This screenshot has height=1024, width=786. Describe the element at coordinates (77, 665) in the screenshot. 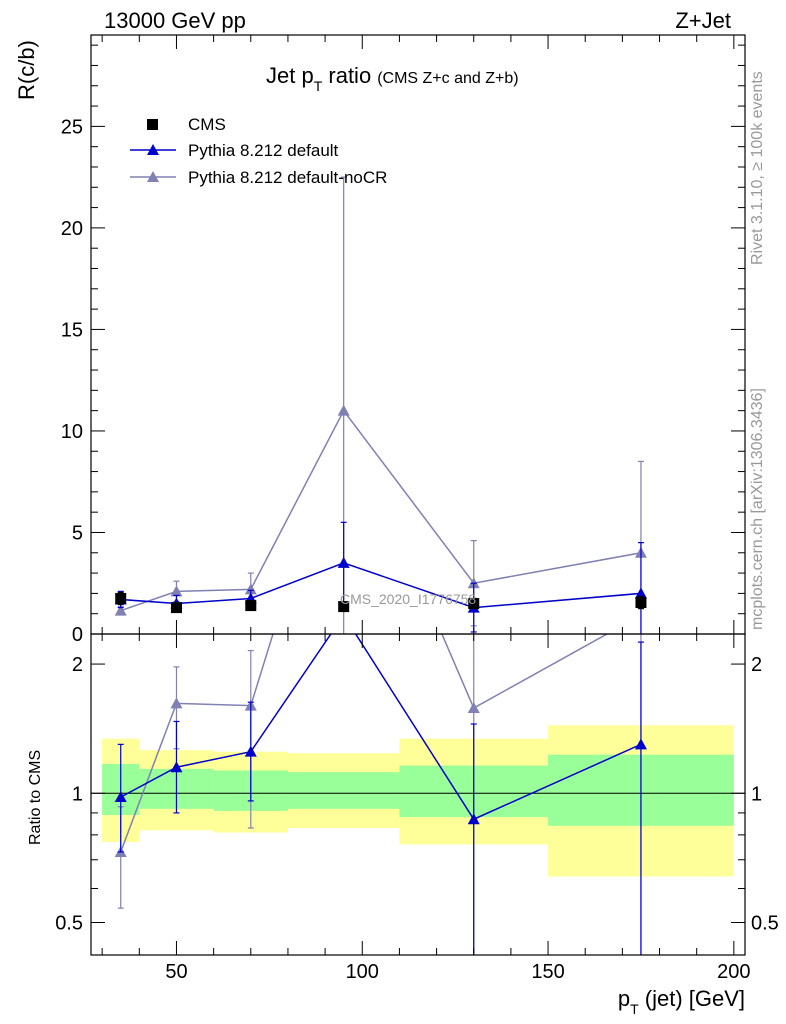

I see `ratio-y-tick-label: 2` at that location.